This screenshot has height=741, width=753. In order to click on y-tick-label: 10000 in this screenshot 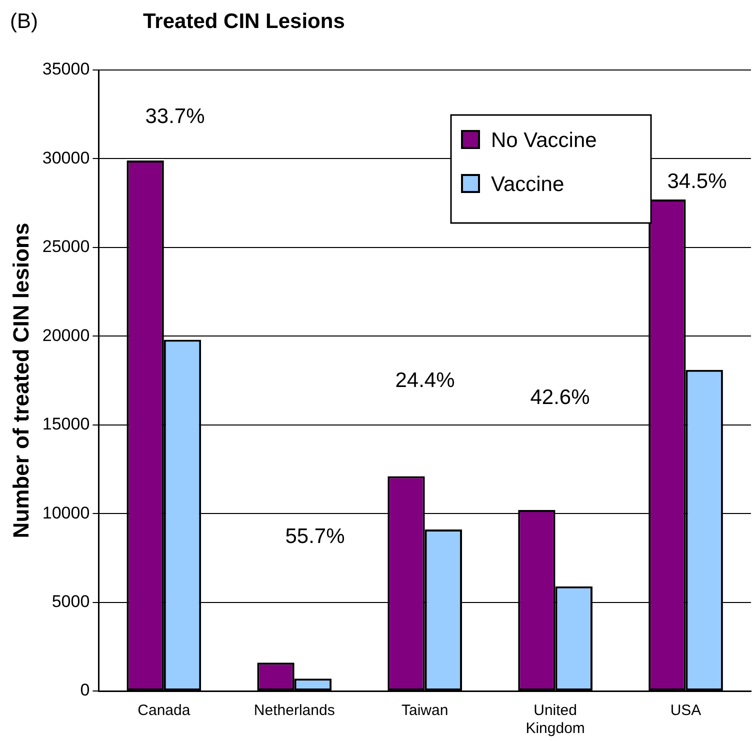, I will do `click(66, 512)`.